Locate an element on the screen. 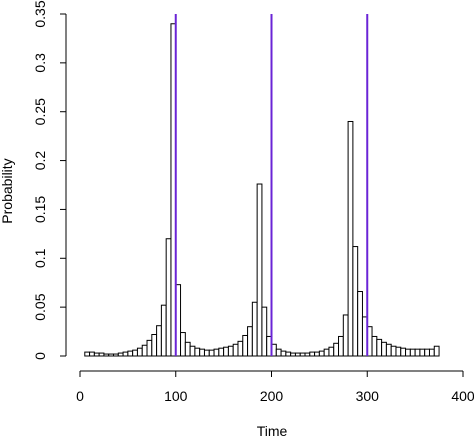  y-tick-label: 0.05 is located at coordinates (40, 306).